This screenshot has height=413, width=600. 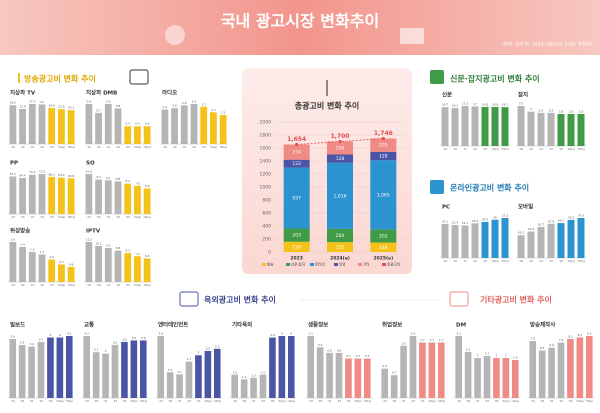 I want to click on value-label: 67.1, so click(x=13, y=174).